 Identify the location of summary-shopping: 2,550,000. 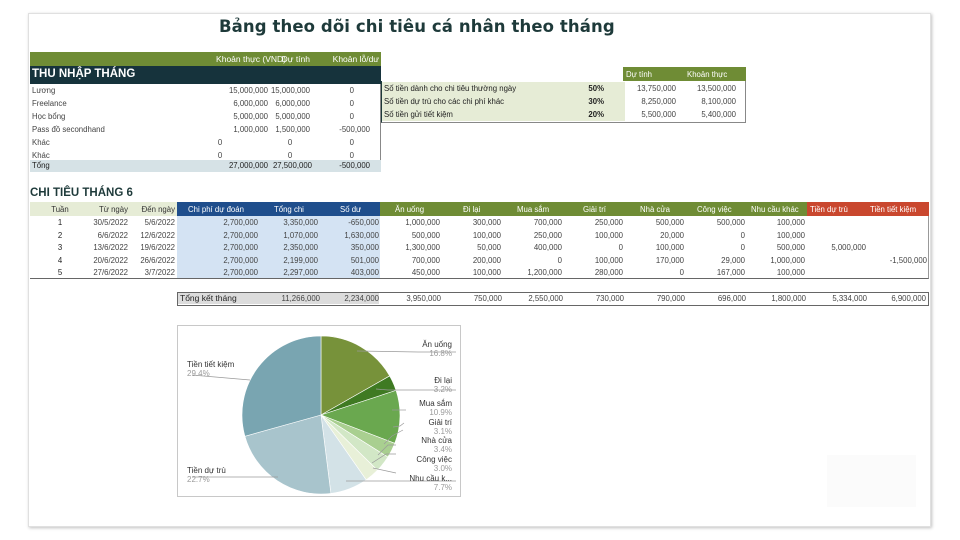
(545, 298).